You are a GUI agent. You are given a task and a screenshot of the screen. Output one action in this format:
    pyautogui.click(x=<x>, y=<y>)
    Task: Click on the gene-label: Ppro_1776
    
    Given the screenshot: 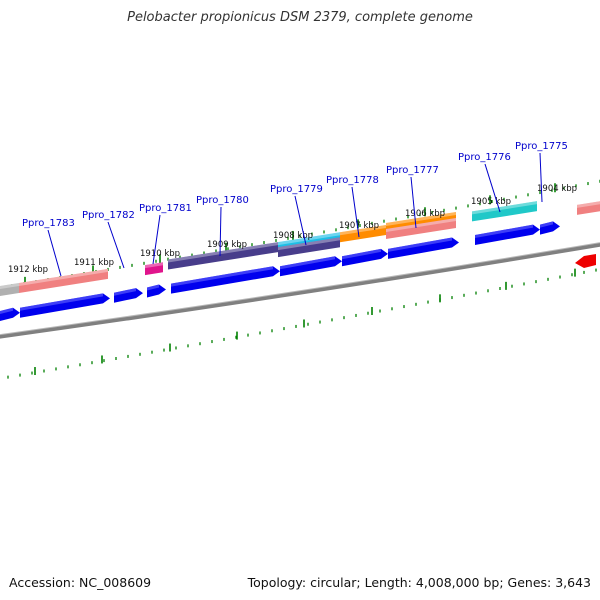 What is the action you would take?
    pyautogui.click(x=484, y=157)
    